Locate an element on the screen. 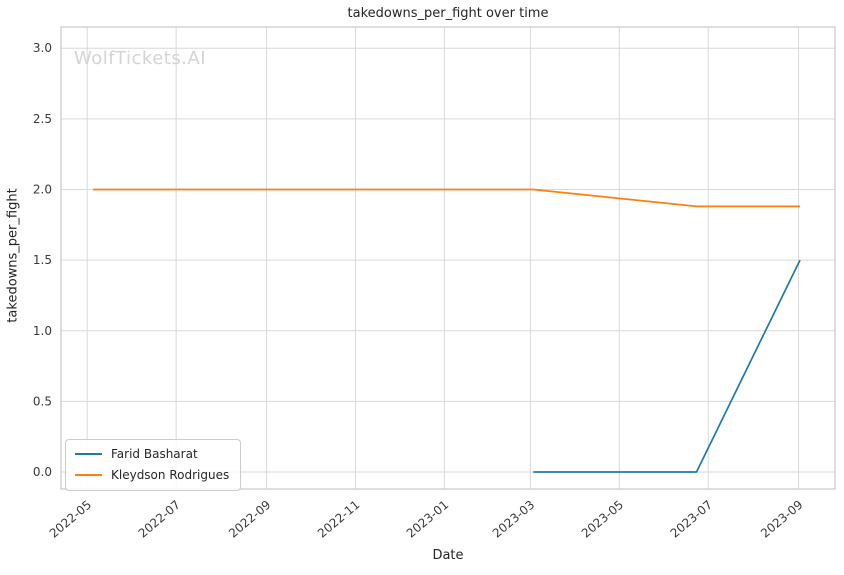  x-tick-label: 2023-03 is located at coordinates (513, 519).